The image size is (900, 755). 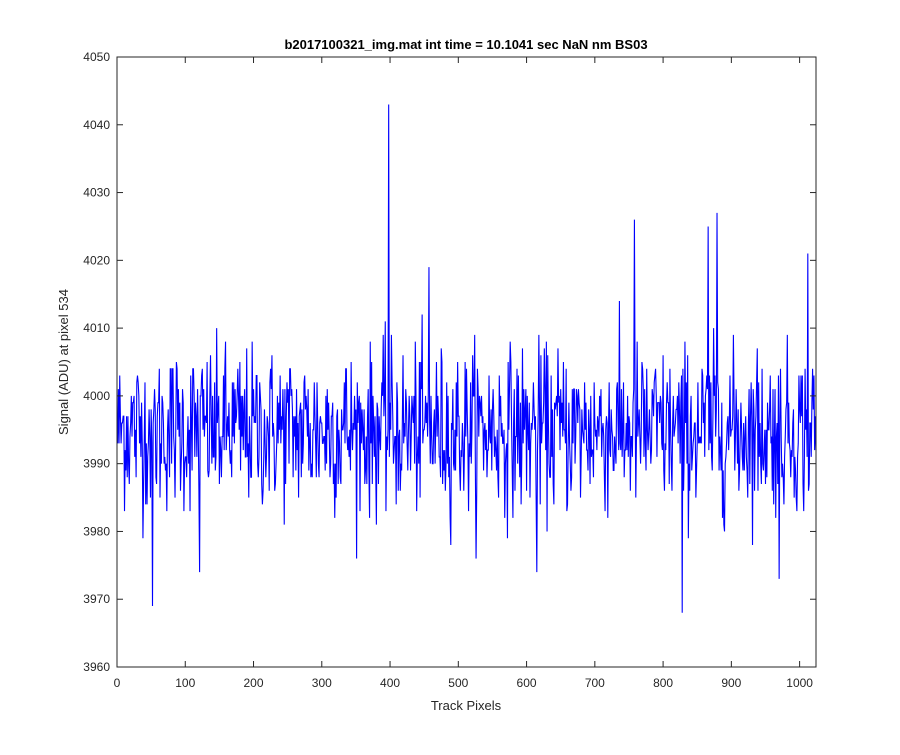 What do you see at coordinates (96, 125) in the screenshot?
I see `y-tick-label: 4040` at bounding box center [96, 125].